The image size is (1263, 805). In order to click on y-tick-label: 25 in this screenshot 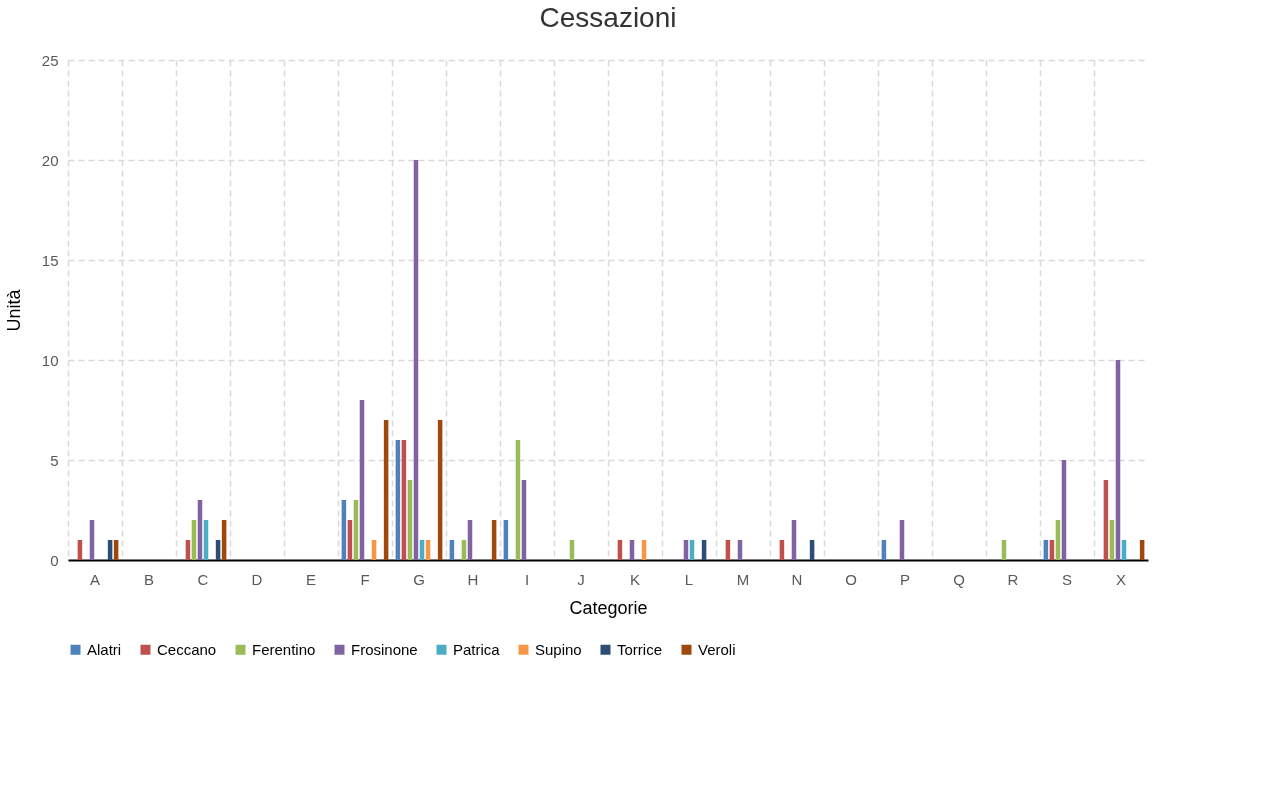, I will do `click(50, 60)`.